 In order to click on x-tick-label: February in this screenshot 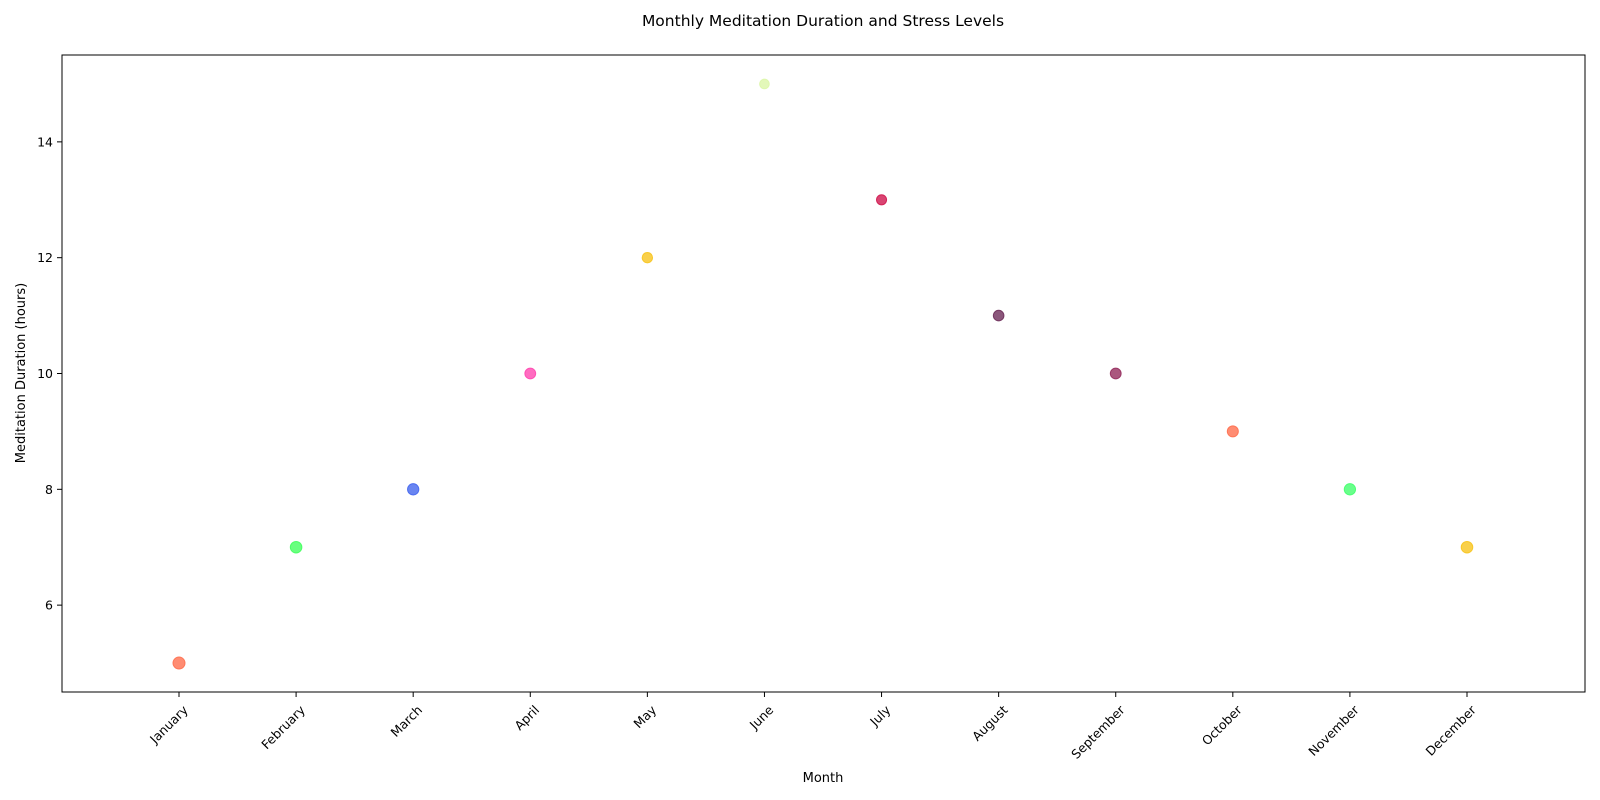, I will do `click(283, 727)`.